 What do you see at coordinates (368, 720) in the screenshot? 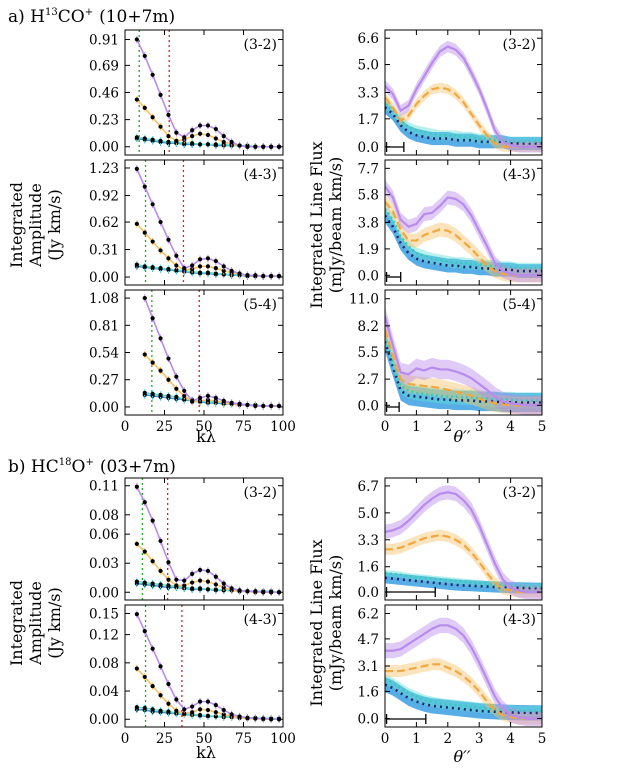
I see `ytick-label: 0.0` at bounding box center [368, 720].